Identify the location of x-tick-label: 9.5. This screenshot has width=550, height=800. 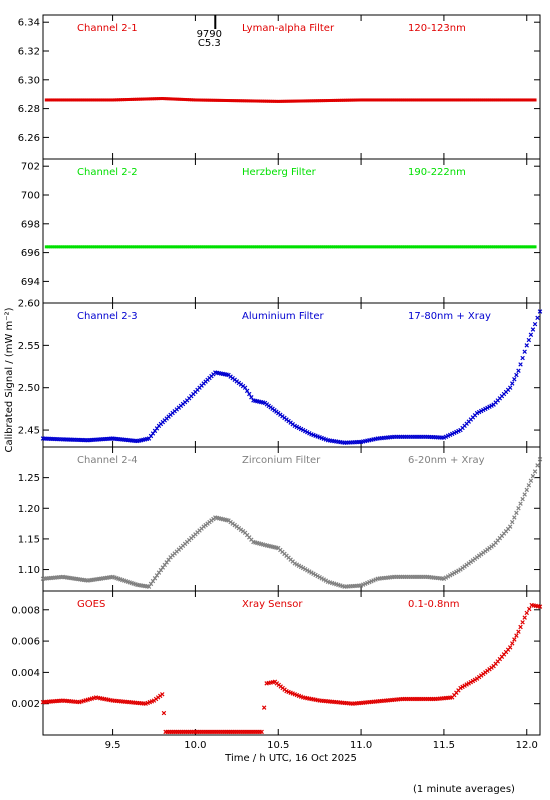
(113, 745).